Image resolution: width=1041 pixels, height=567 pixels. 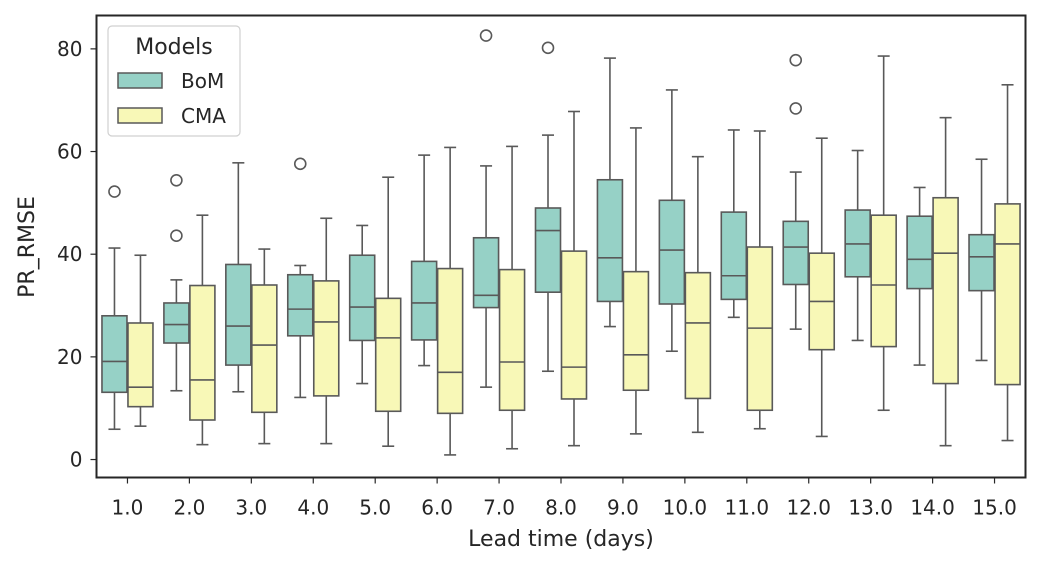 What do you see at coordinates (69, 357) in the screenshot?
I see `y-tick-label: 20` at bounding box center [69, 357].